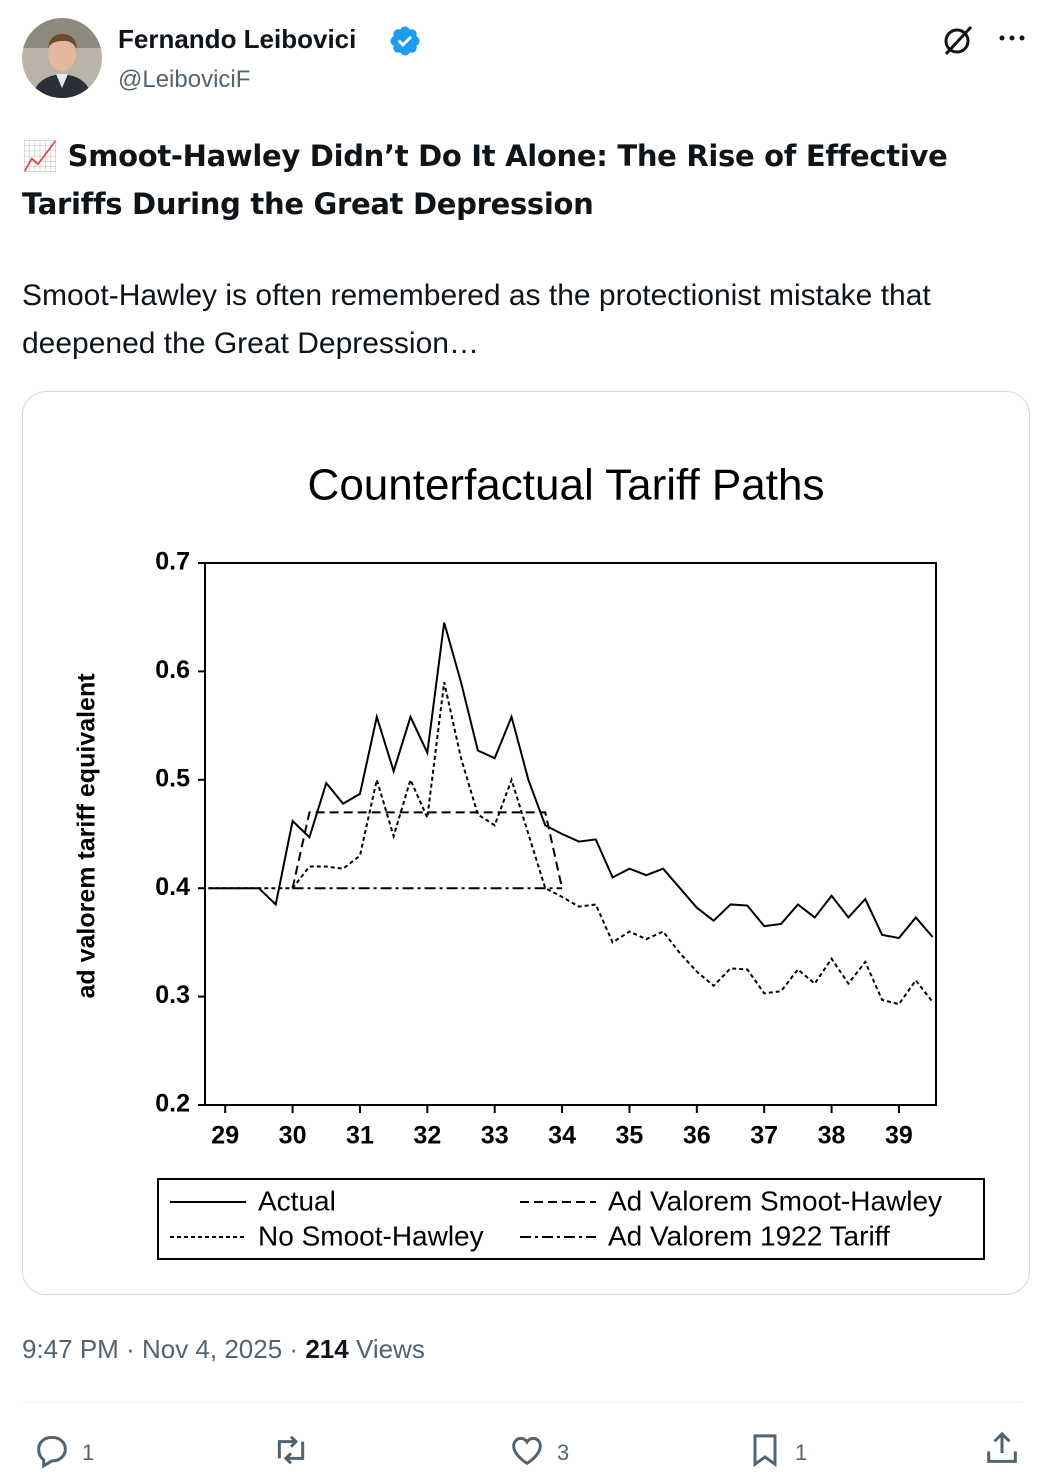 This screenshot has width=1044, height=1479. Describe the element at coordinates (172, 562) in the screenshot. I see `y-tick-label: 0.7` at that location.